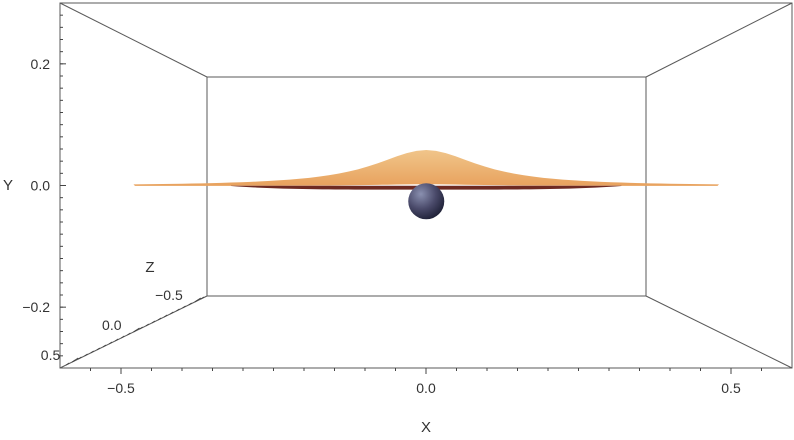  Describe the element at coordinates (169, 295) in the screenshot. I see `z-tick-label: −0.5` at that location.